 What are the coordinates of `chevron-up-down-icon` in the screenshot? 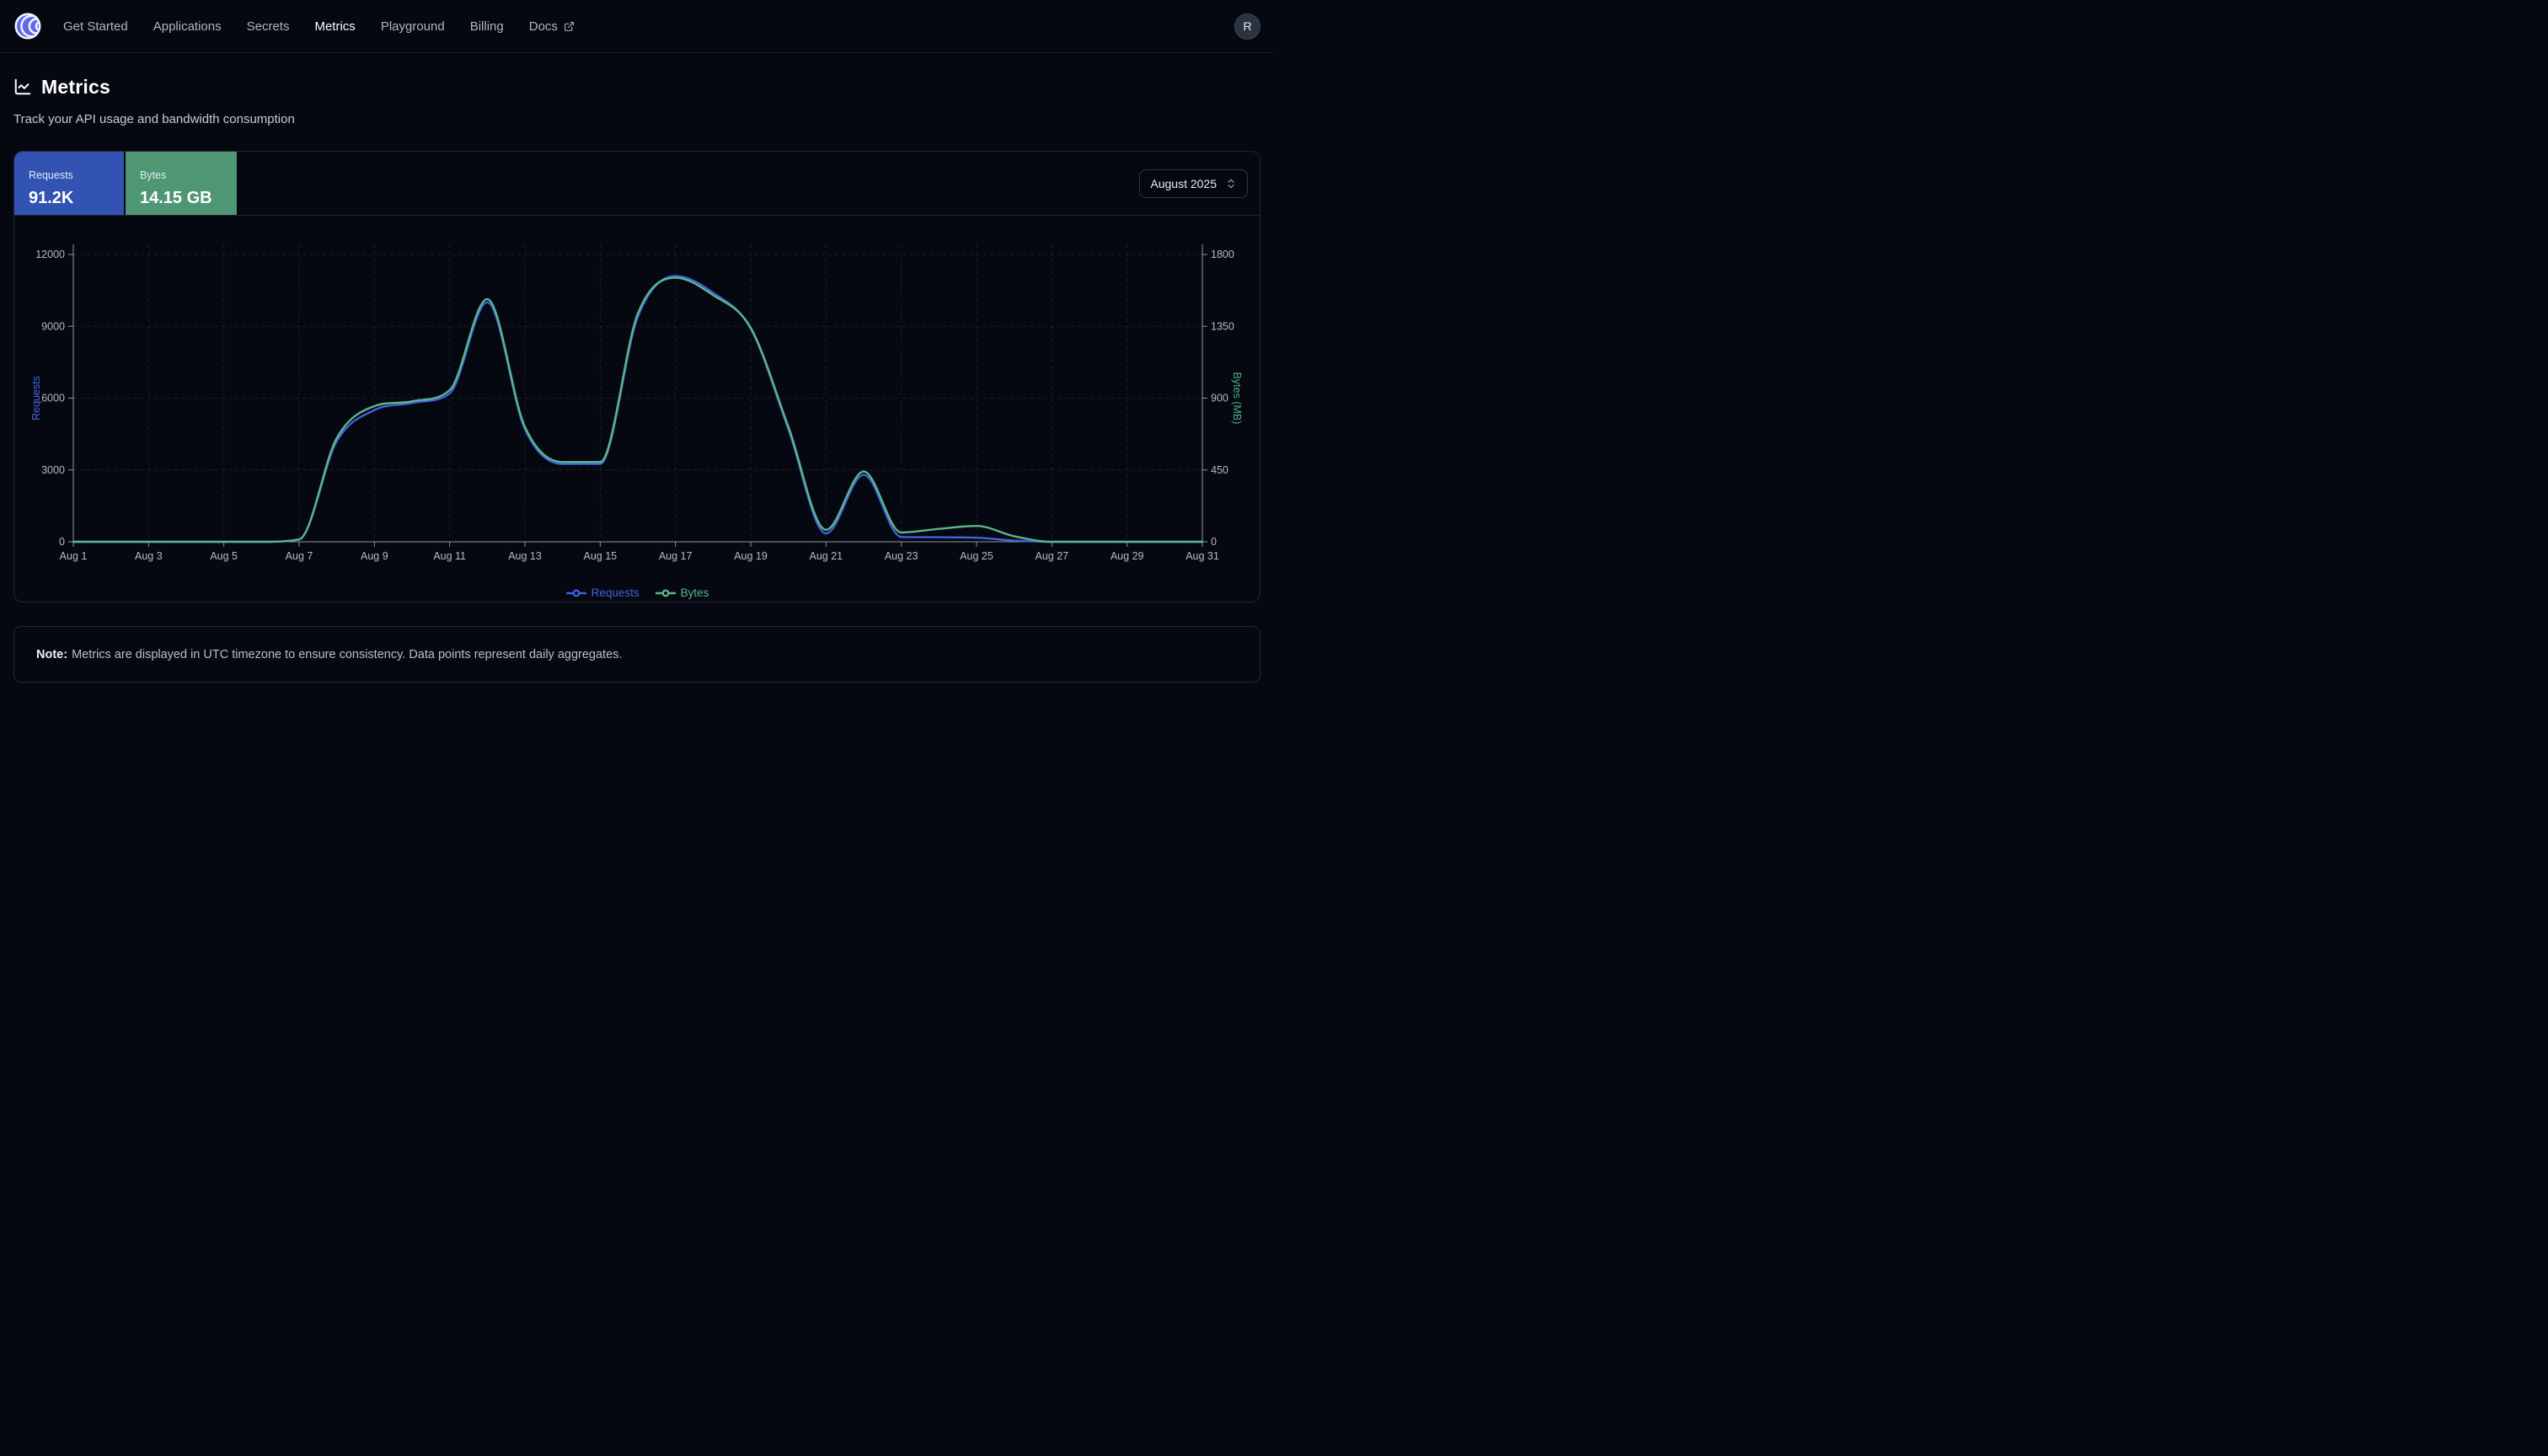 It's located at (1231, 183).